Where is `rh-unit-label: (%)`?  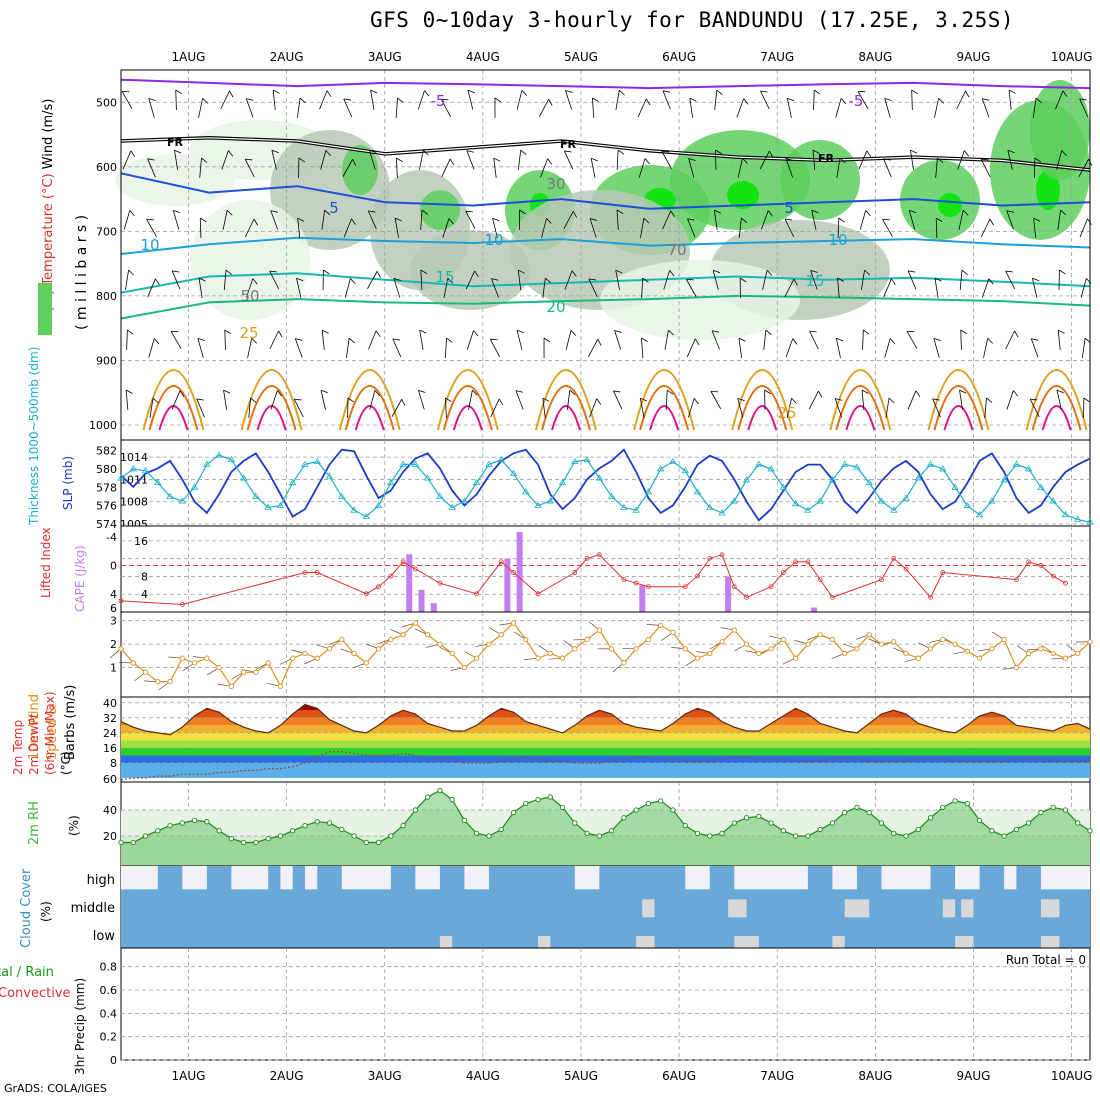
rh-unit-label: (%) is located at coordinates (74, 825).